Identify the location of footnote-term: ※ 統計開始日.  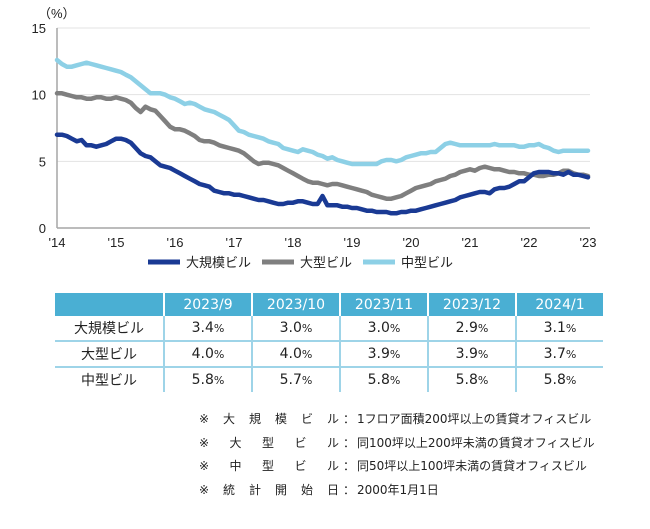
(269, 489).